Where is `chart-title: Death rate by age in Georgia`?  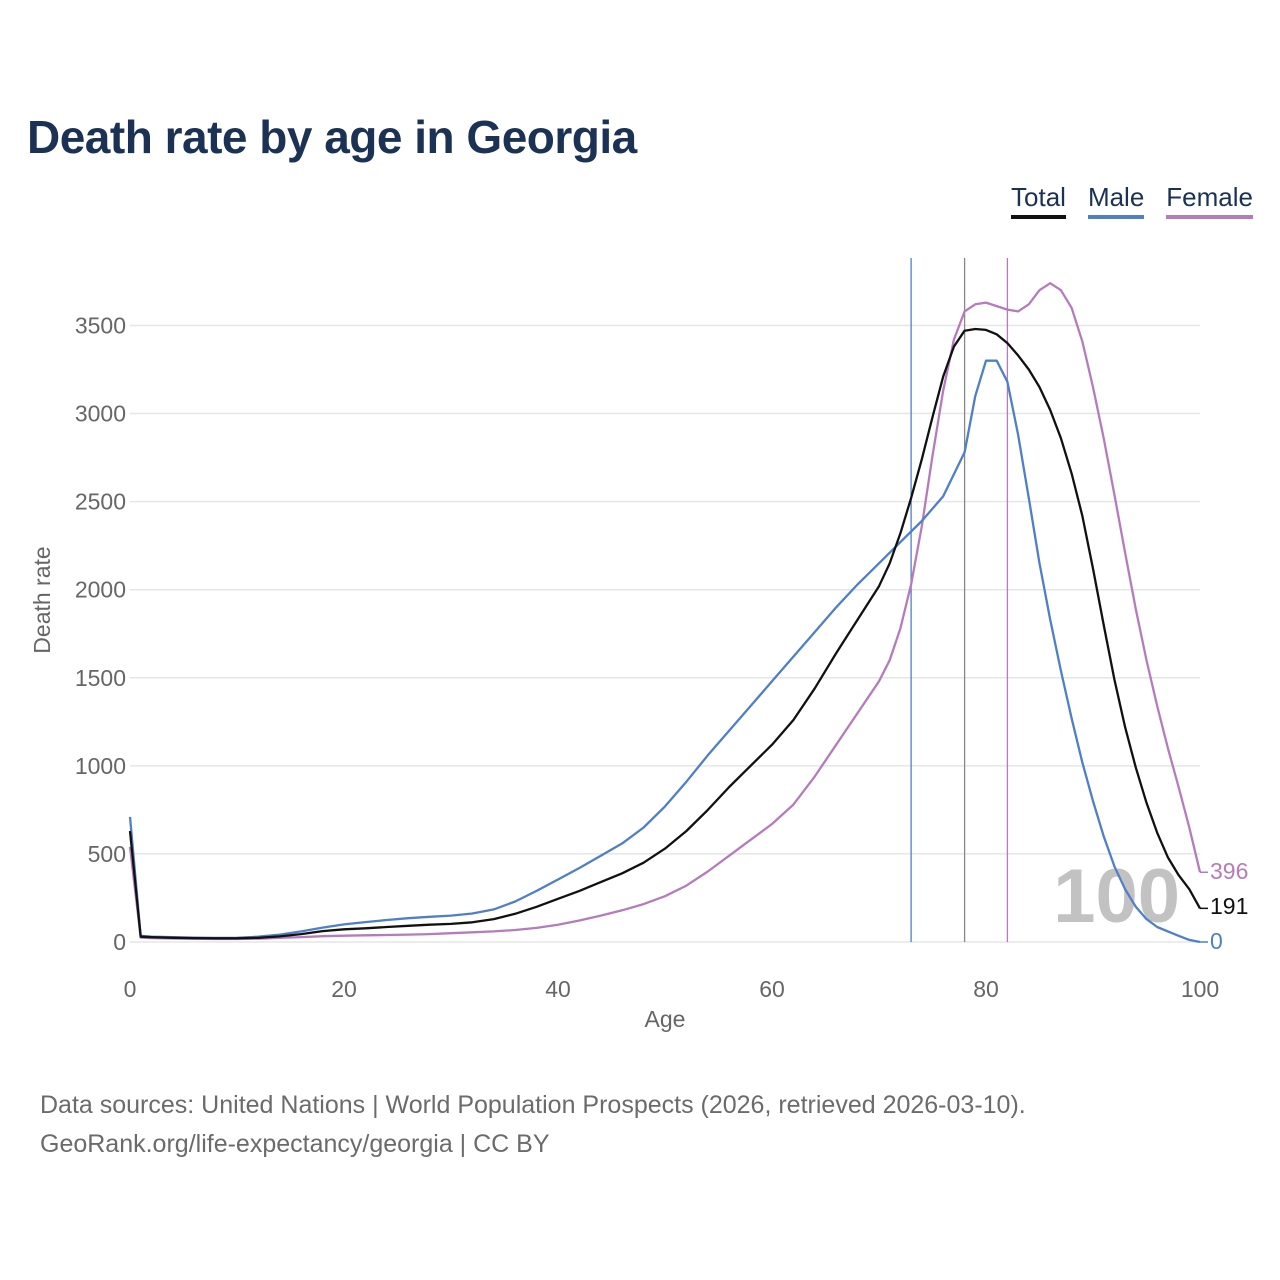 chart-title: Death rate by age in Georgia is located at coordinates (332, 137).